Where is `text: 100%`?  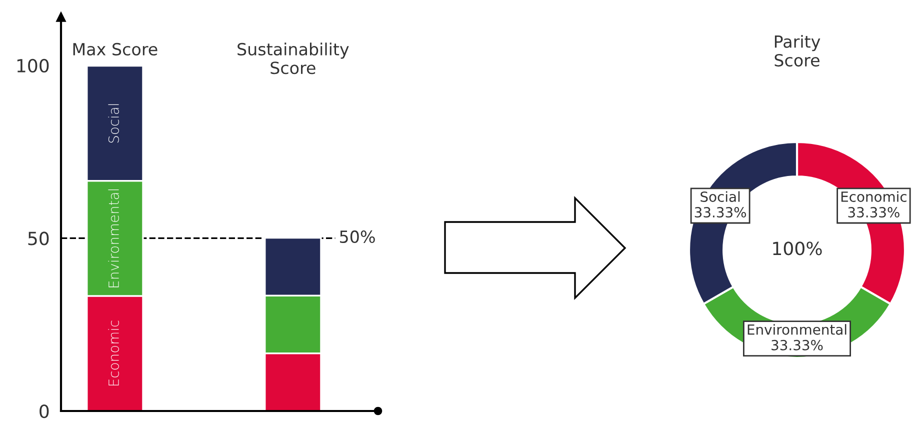
text: 100% is located at coordinates (797, 249).